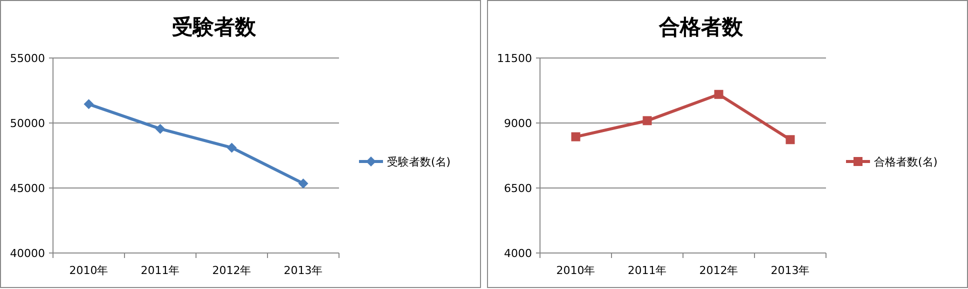 This screenshot has width=968, height=289. I want to click on y-tick-label: 6500, so click(518, 188).